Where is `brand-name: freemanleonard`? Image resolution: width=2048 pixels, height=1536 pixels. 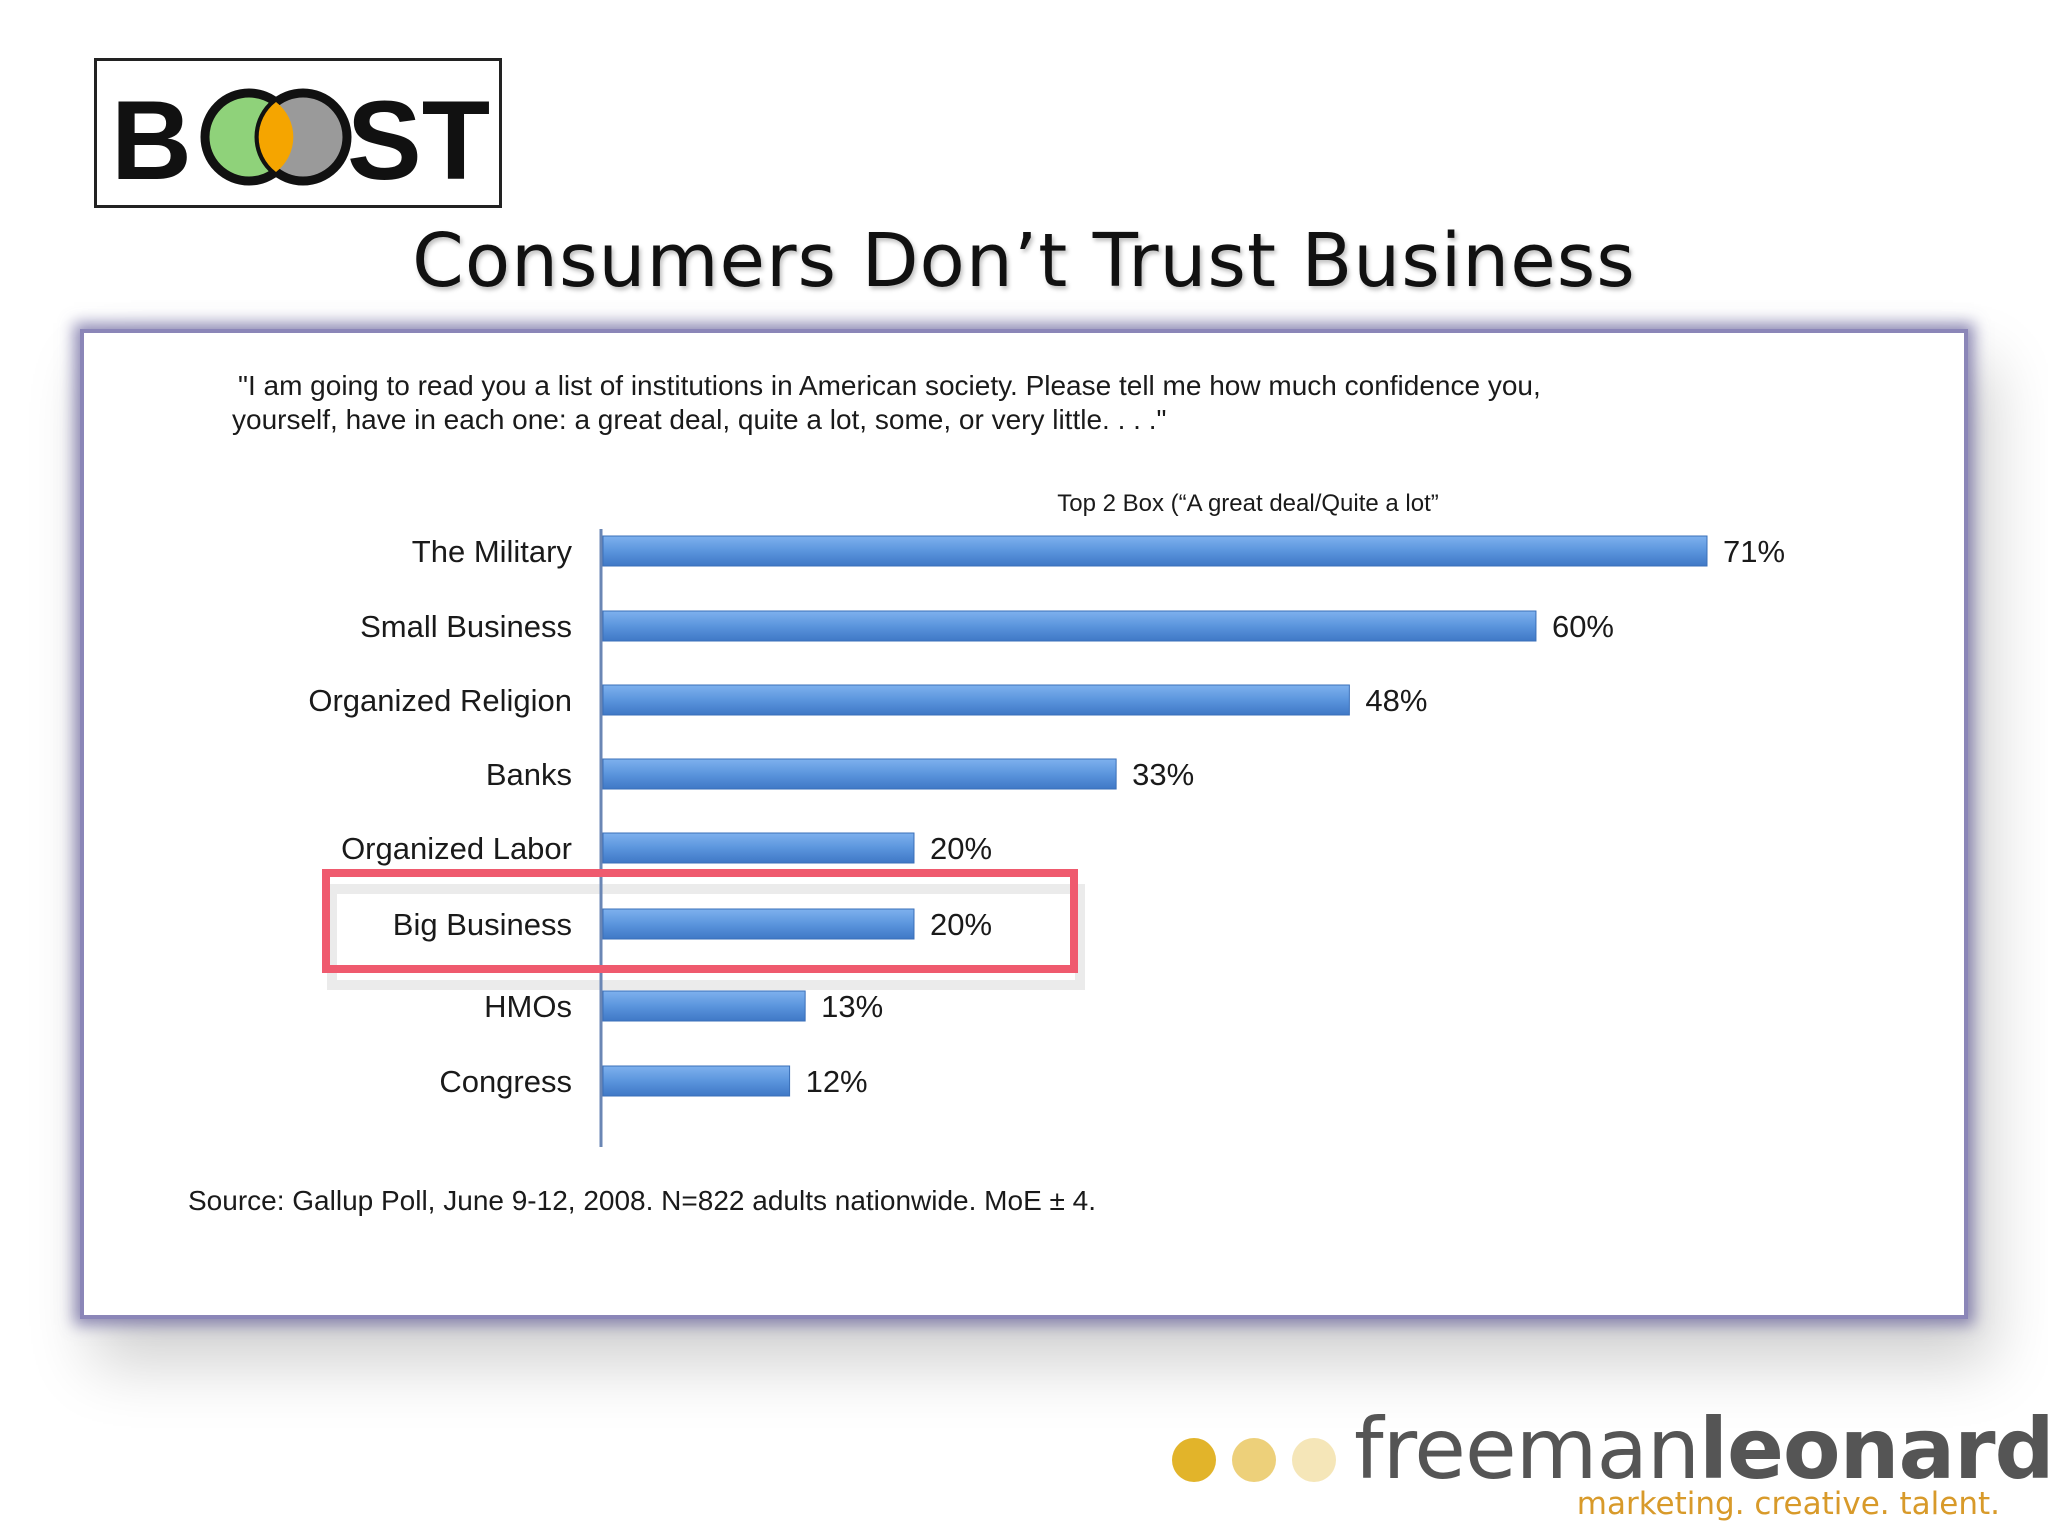 brand-name: freemanleonard is located at coordinates (1701, 1449).